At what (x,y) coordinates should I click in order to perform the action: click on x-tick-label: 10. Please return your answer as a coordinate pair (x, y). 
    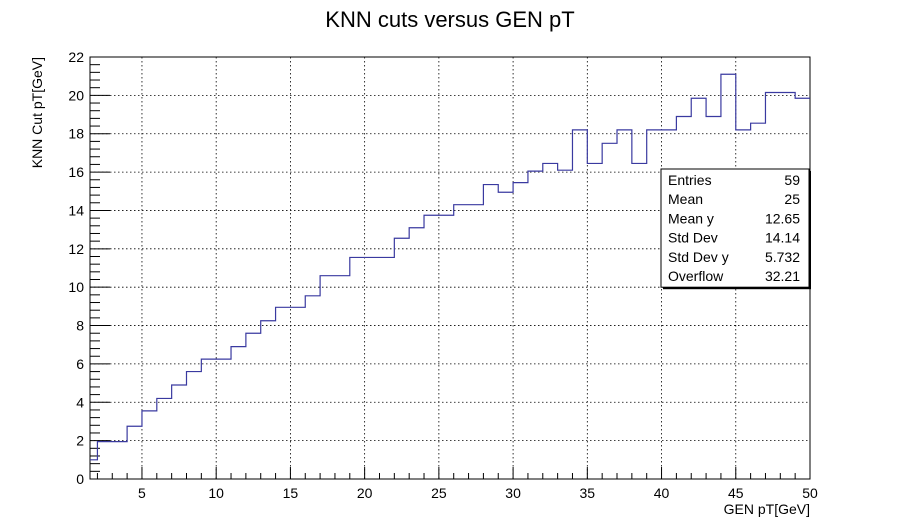
    Looking at the image, I should click on (216, 493).